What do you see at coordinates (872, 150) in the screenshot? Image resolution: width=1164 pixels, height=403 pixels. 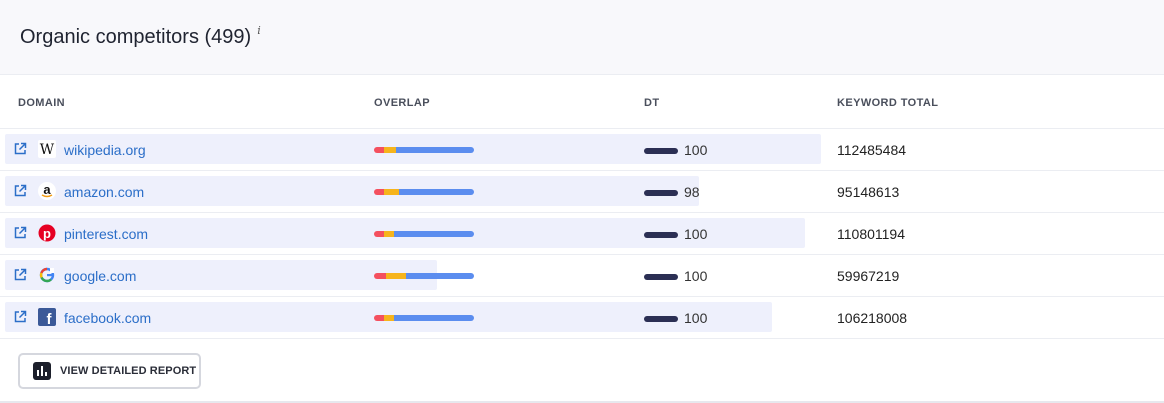 I see `keyword-total-value: 112485484` at bounding box center [872, 150].